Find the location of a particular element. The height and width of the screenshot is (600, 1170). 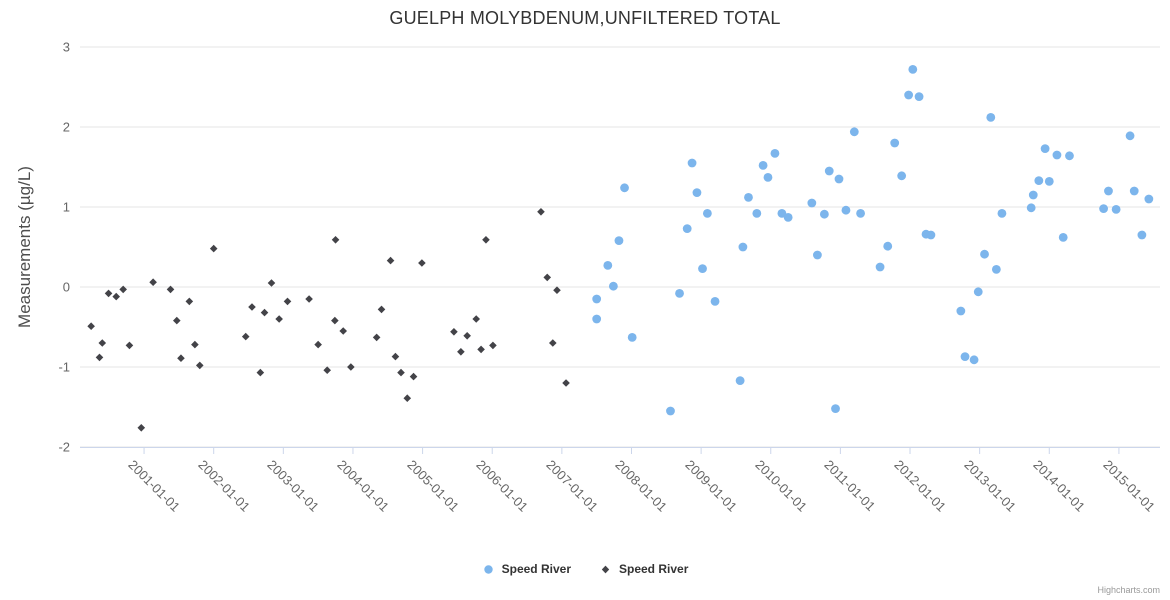

legend-item-speed-river-2: Speed River is located at coordinates (643, 569).